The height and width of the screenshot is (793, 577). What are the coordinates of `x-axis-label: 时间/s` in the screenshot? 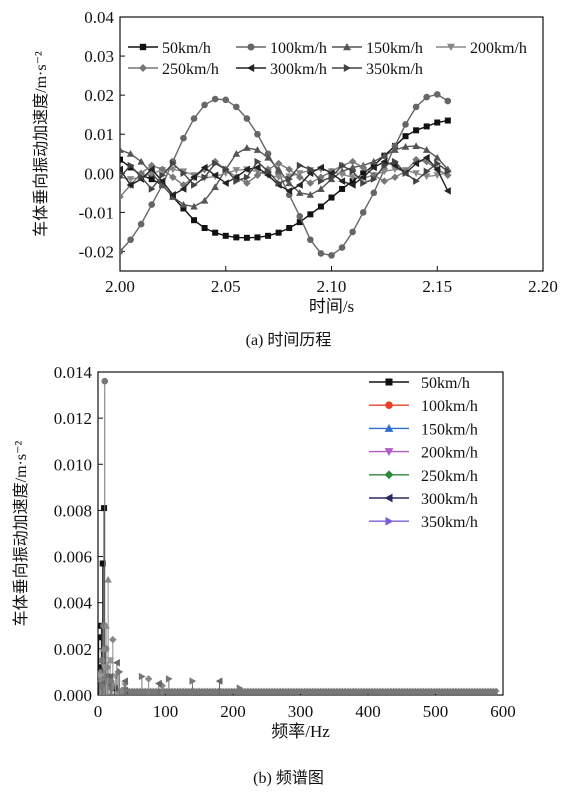 It's located at (331, 306).